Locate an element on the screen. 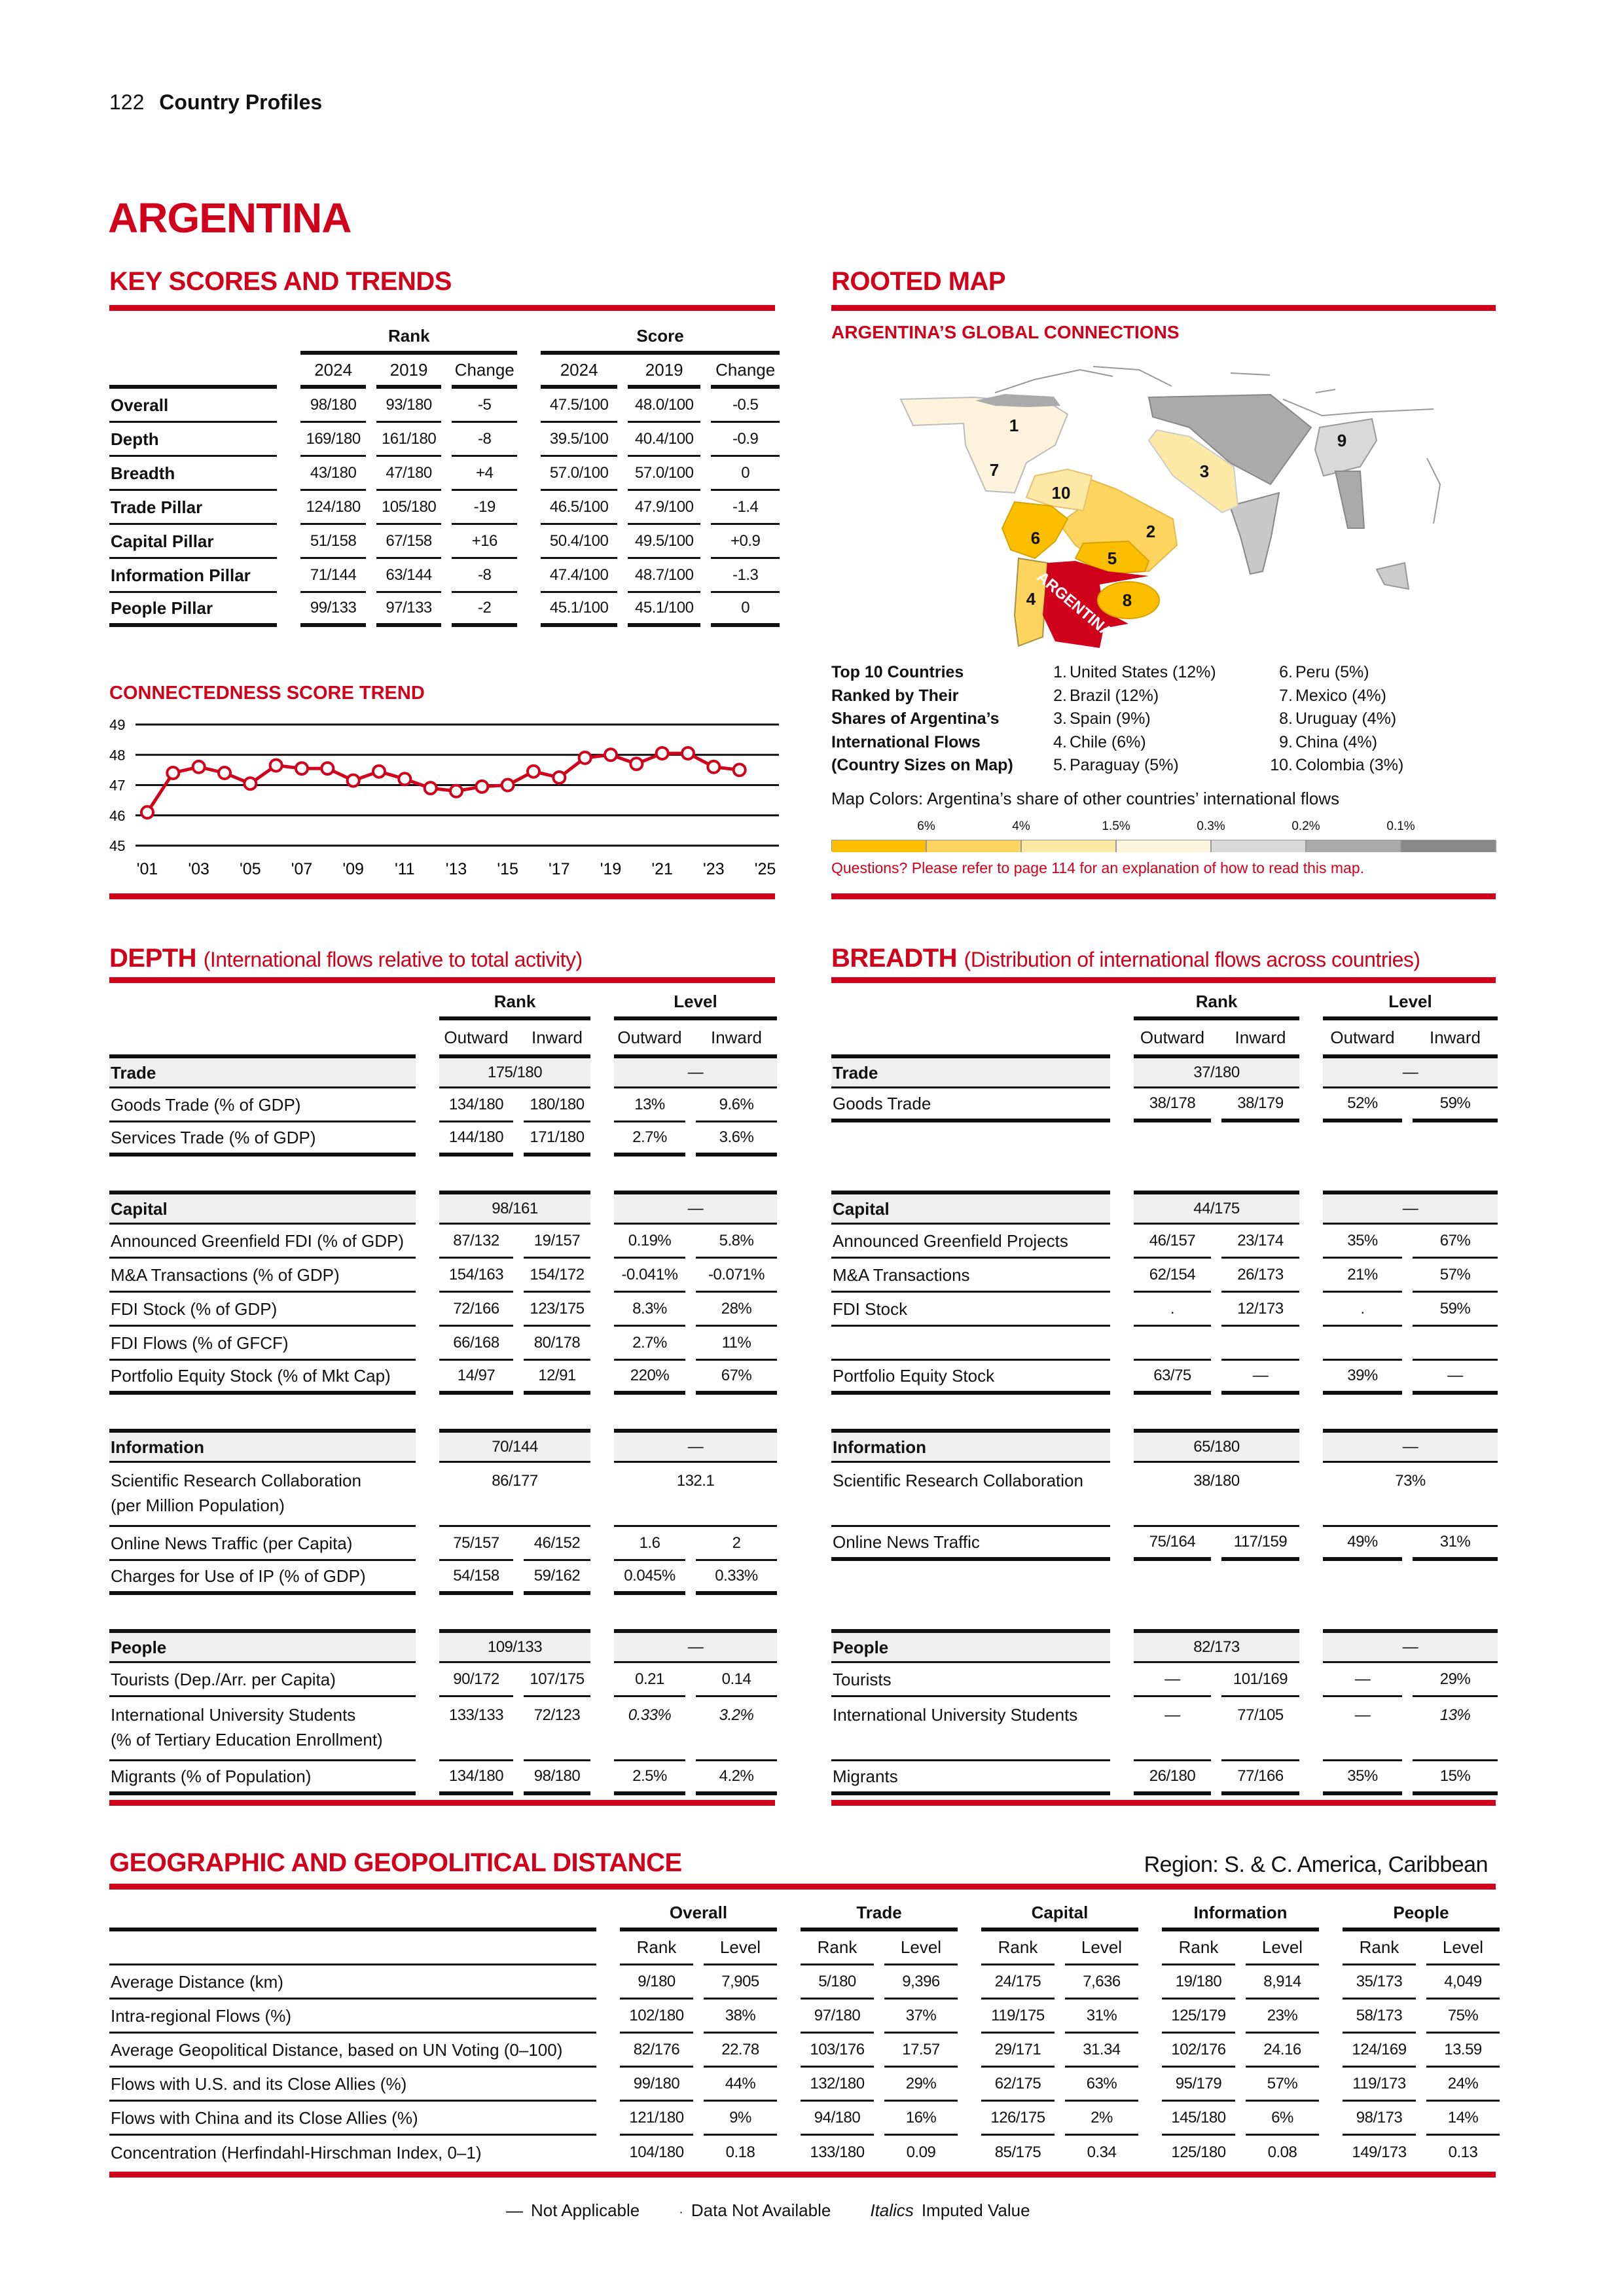  table-cell: 22.78 is located at coordinates (740, 2051).